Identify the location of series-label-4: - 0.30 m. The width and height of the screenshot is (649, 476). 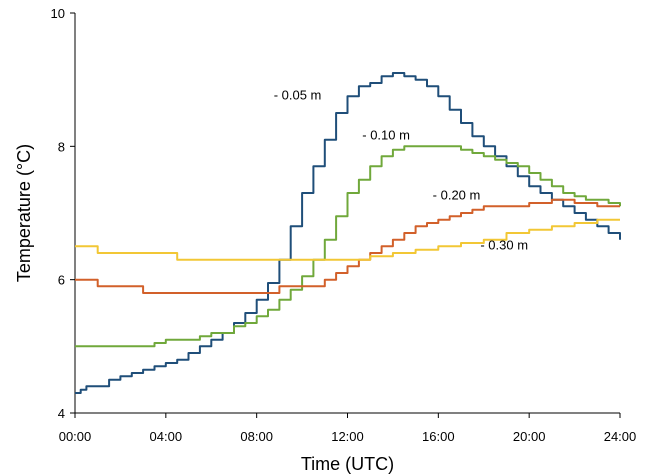
(504, 245).